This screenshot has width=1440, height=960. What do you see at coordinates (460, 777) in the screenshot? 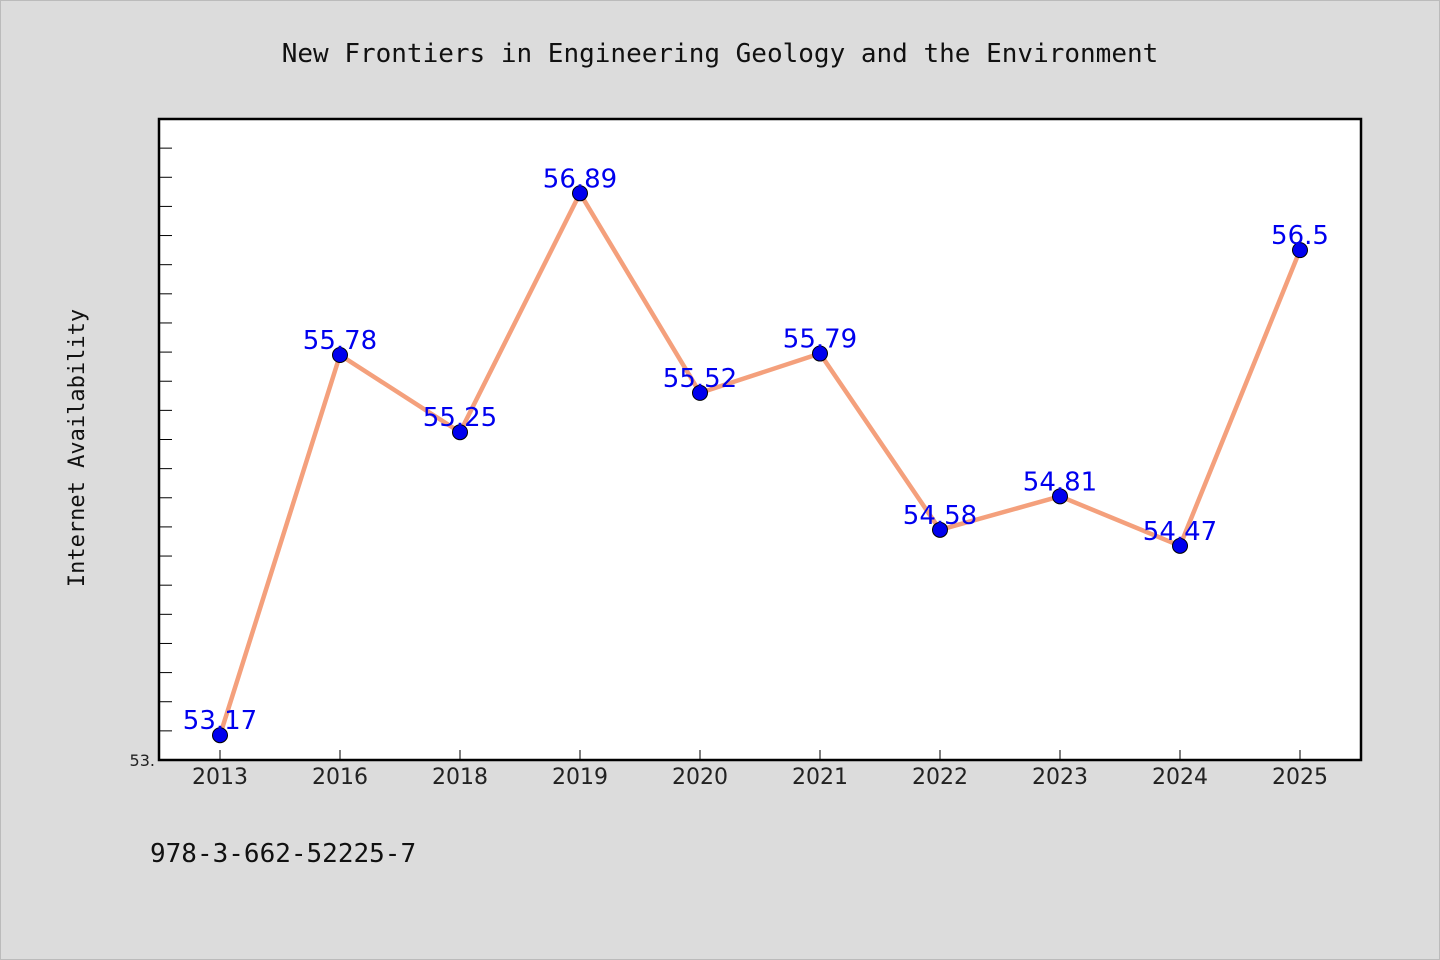
I see `x-tick-label: 2018` at bounding box center [460, 777].